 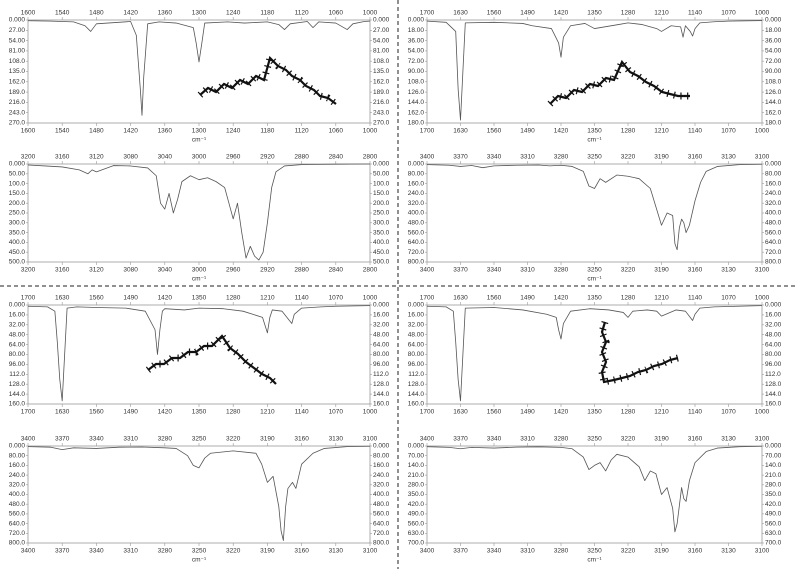 What do you see at coordinates (233, 439) in the screenshot?
I see `x-tick-label: 3220` at bounding box center [233, 439].